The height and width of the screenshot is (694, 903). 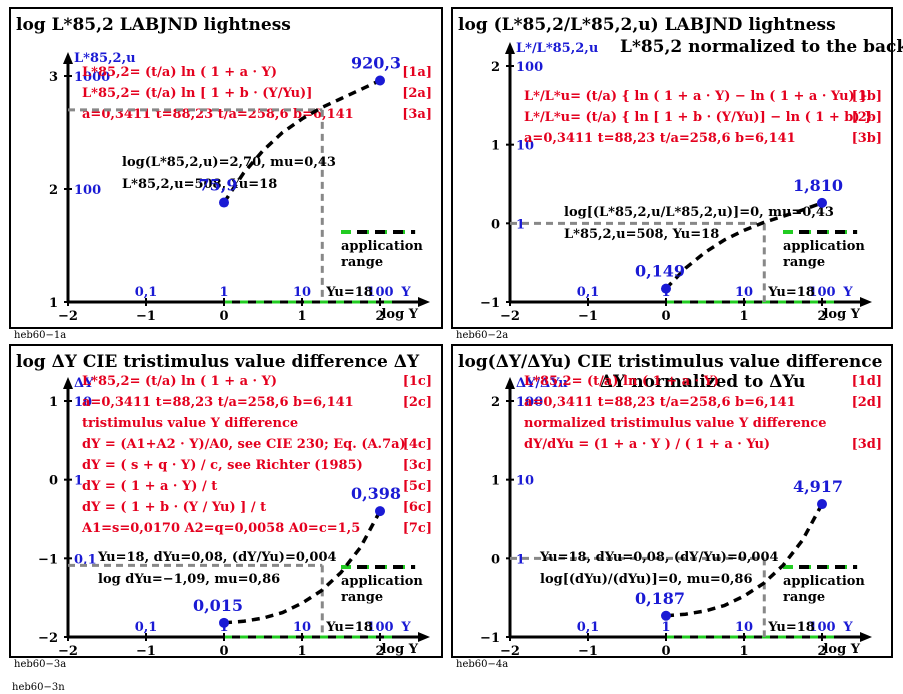 What do you see at coordinates (822, 202) in the screenshot?
I see `end-point` at bounding box center [822, 202].